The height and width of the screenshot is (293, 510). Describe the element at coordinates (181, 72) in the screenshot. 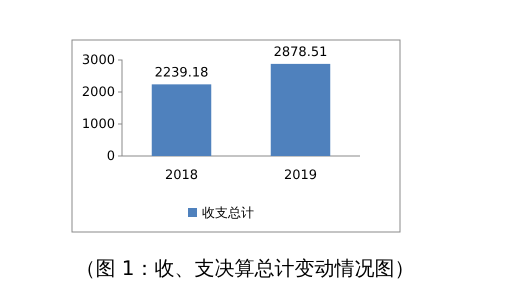

I see `data-label: 2239.18` at that location.